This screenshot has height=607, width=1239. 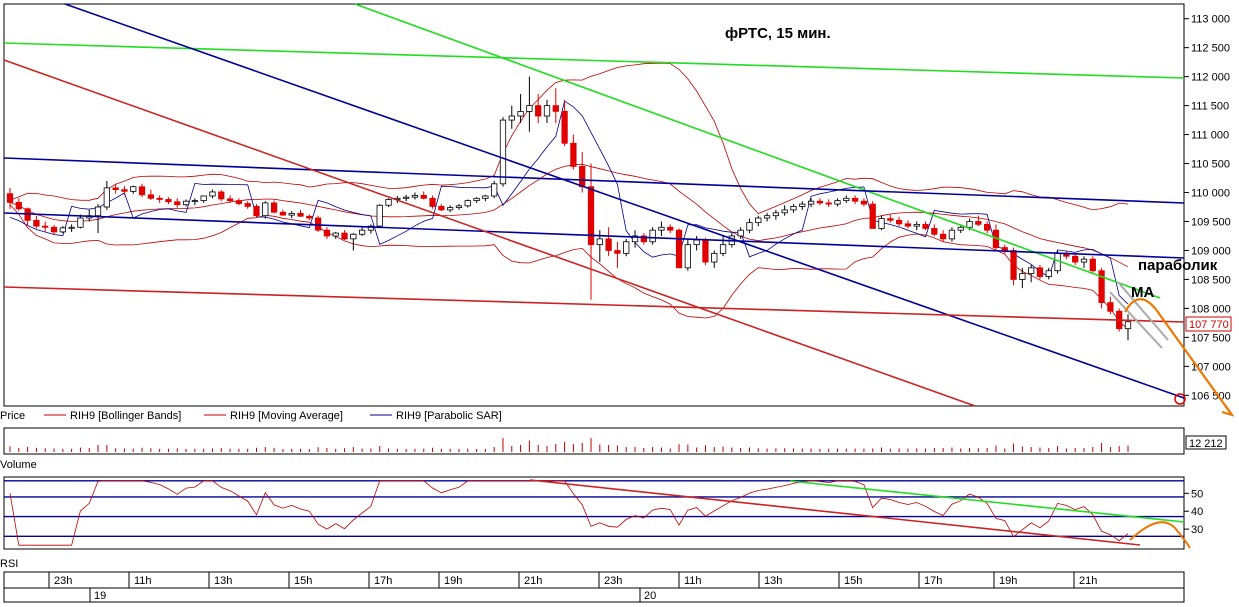 I want to click on rsi-label: RSI, so click(x=9, y=564).